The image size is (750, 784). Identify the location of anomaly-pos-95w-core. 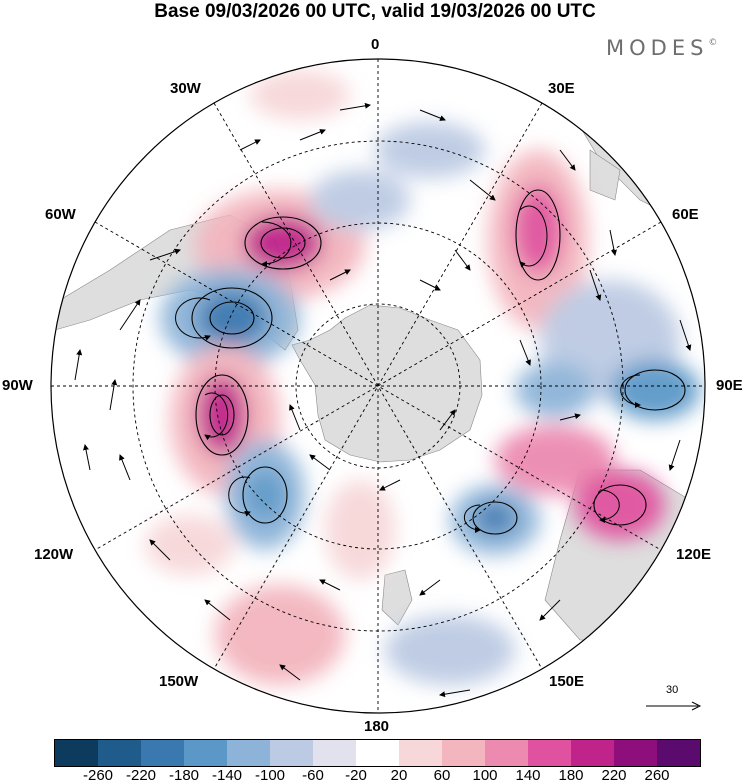
(222, 415).